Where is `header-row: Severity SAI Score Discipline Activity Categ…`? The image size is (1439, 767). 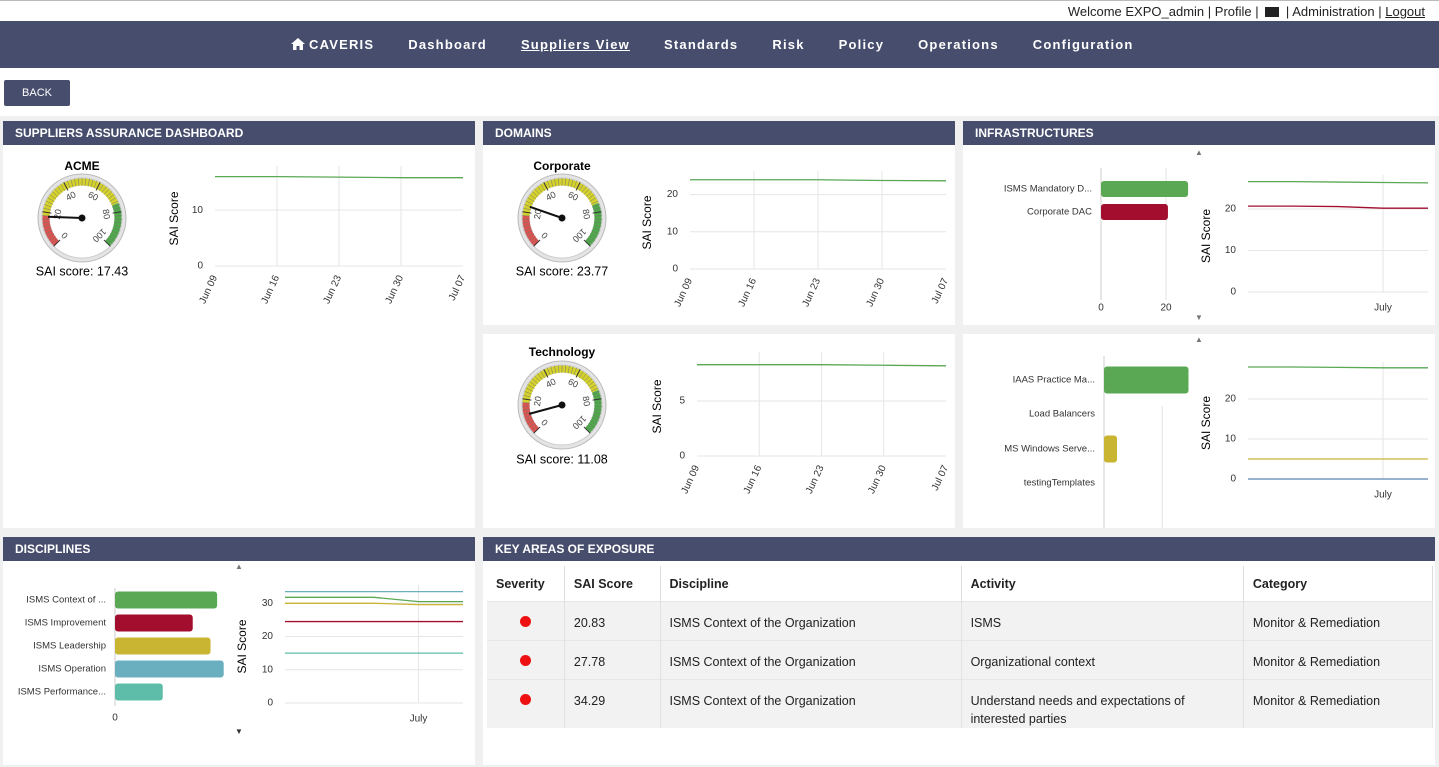 header-row: Severity SAI Score Discipline Activity Categ… is located at coordinates (960, 584).